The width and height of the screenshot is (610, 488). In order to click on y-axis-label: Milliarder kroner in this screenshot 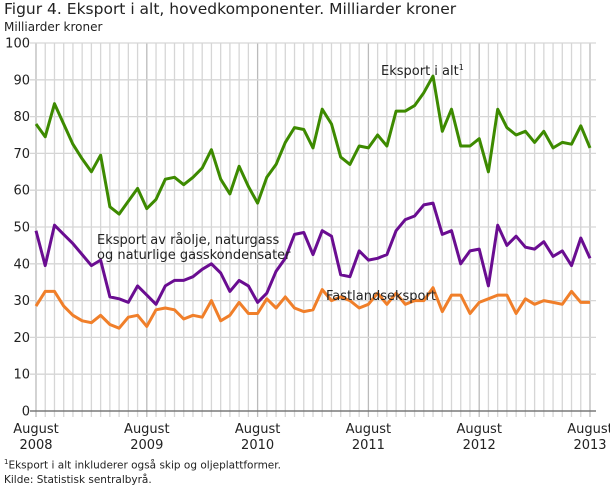, I will do `click(53, 27)`.